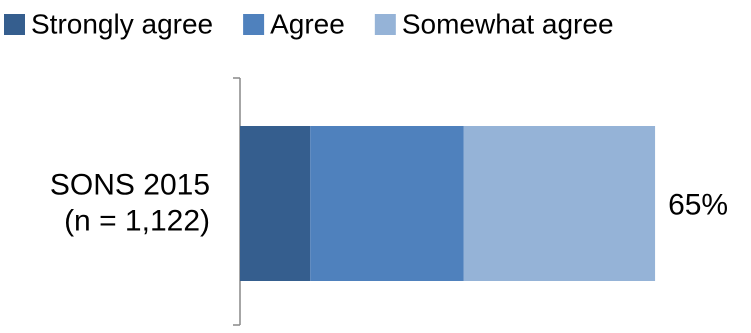  What do you see at coordinates (237, 201) in the screenshot?
I see `category-axis` at bounding box center [237, 201].